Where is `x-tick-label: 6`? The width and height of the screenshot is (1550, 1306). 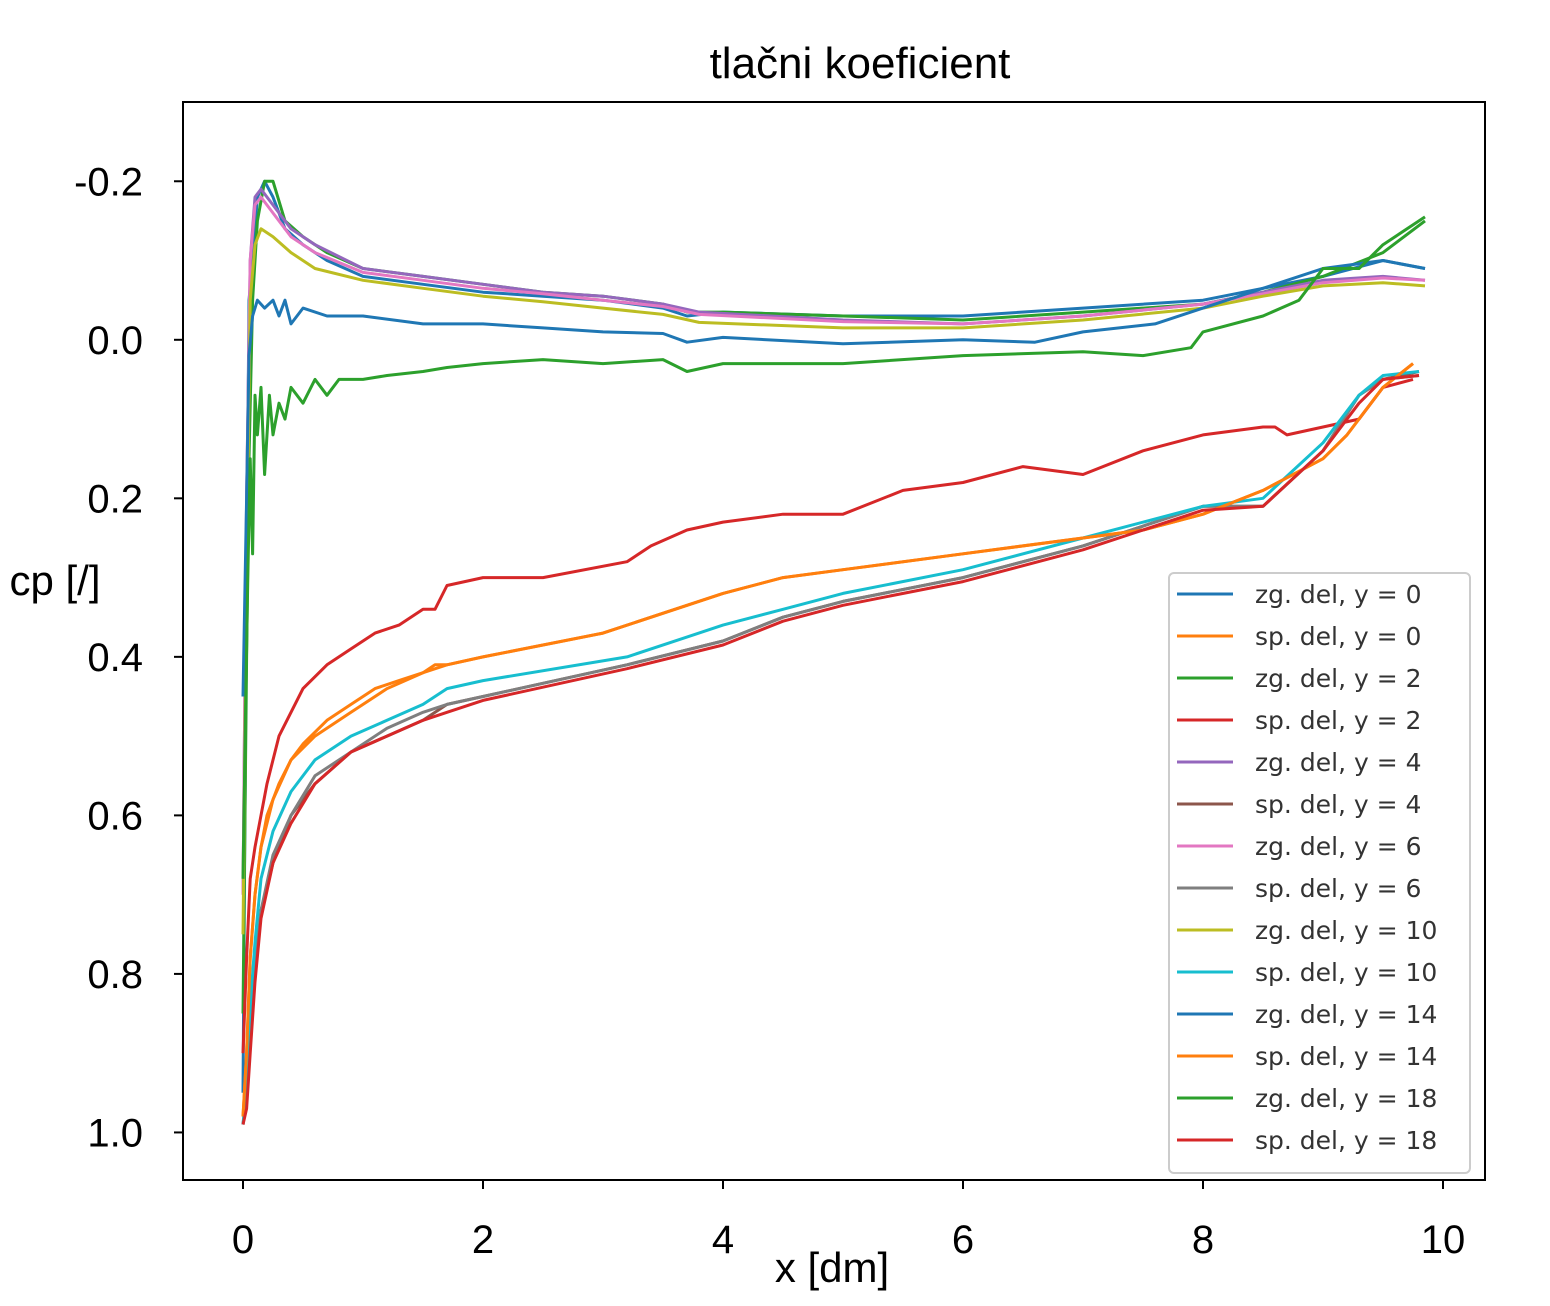 x-tick-label: 6 is located at coordinates (963, 1240).